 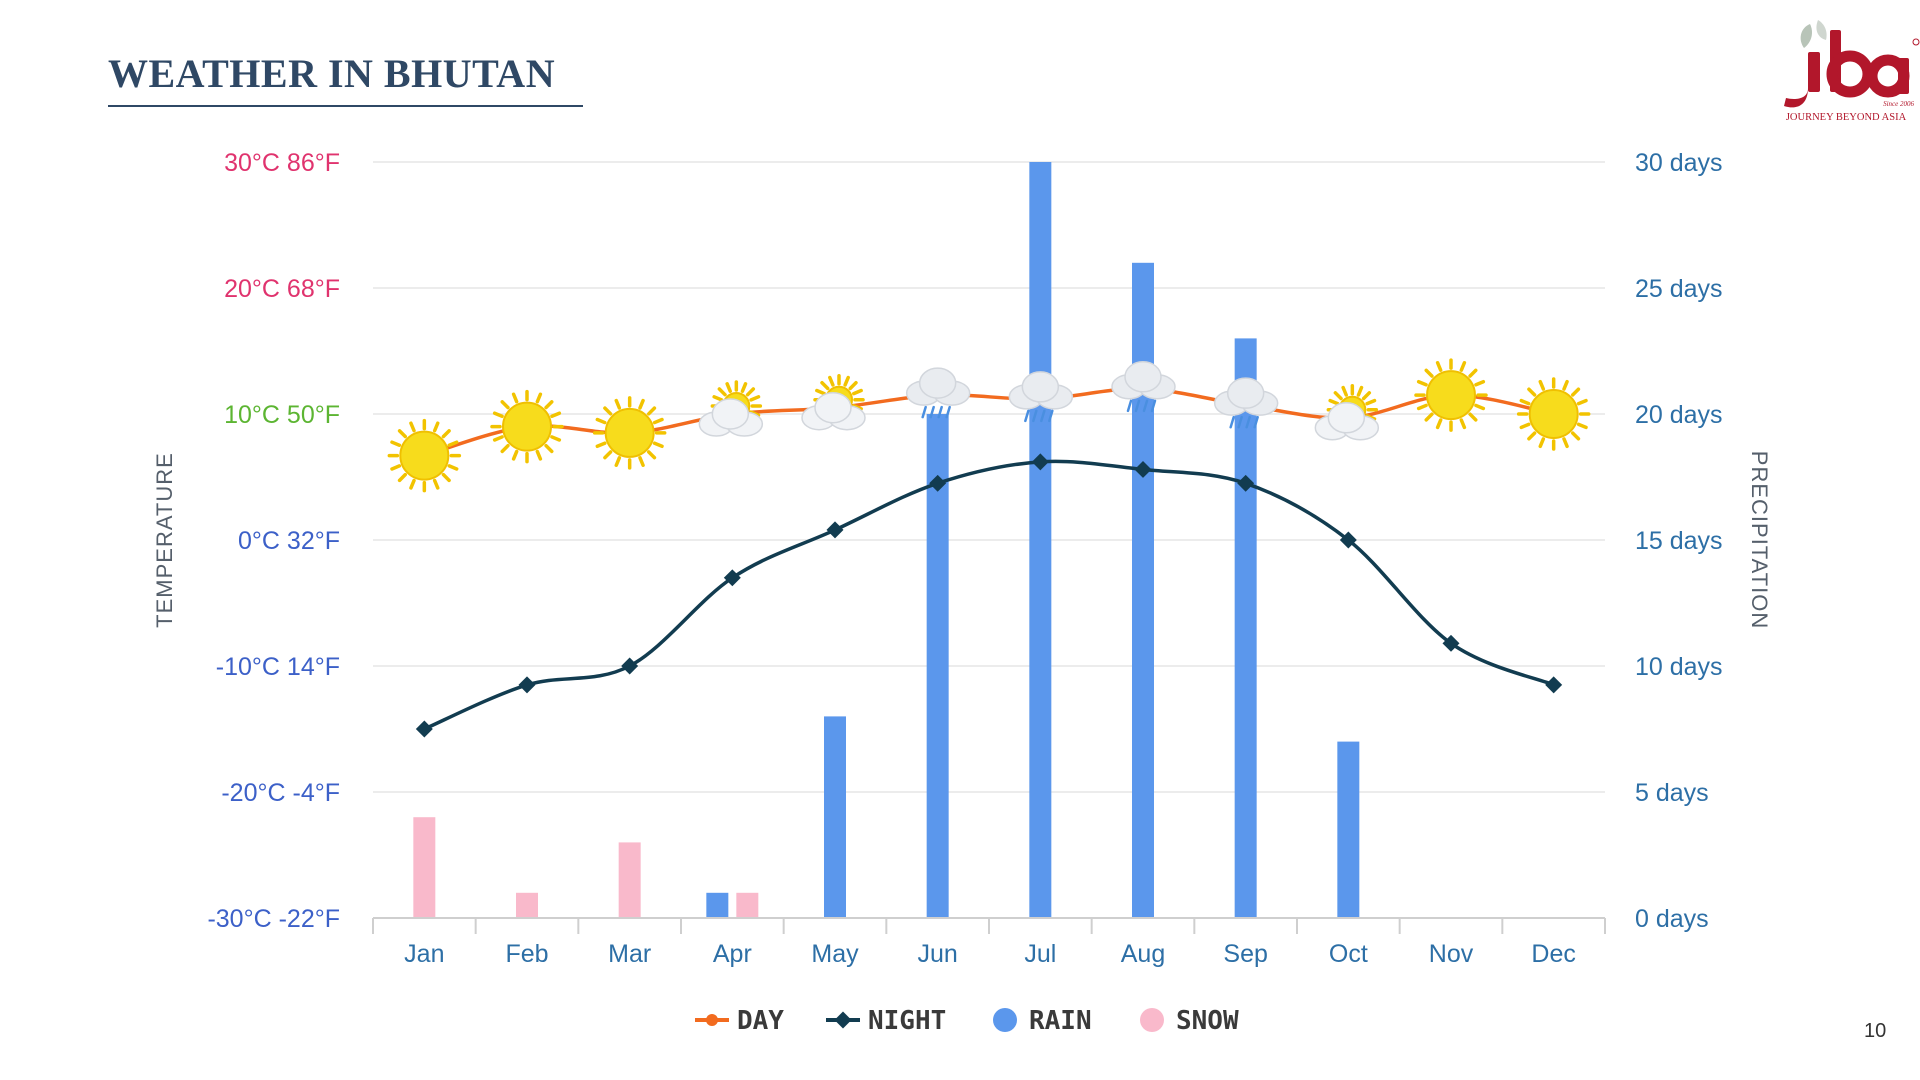 I want to click on logo-lettering, so click(x=1847, y=69).